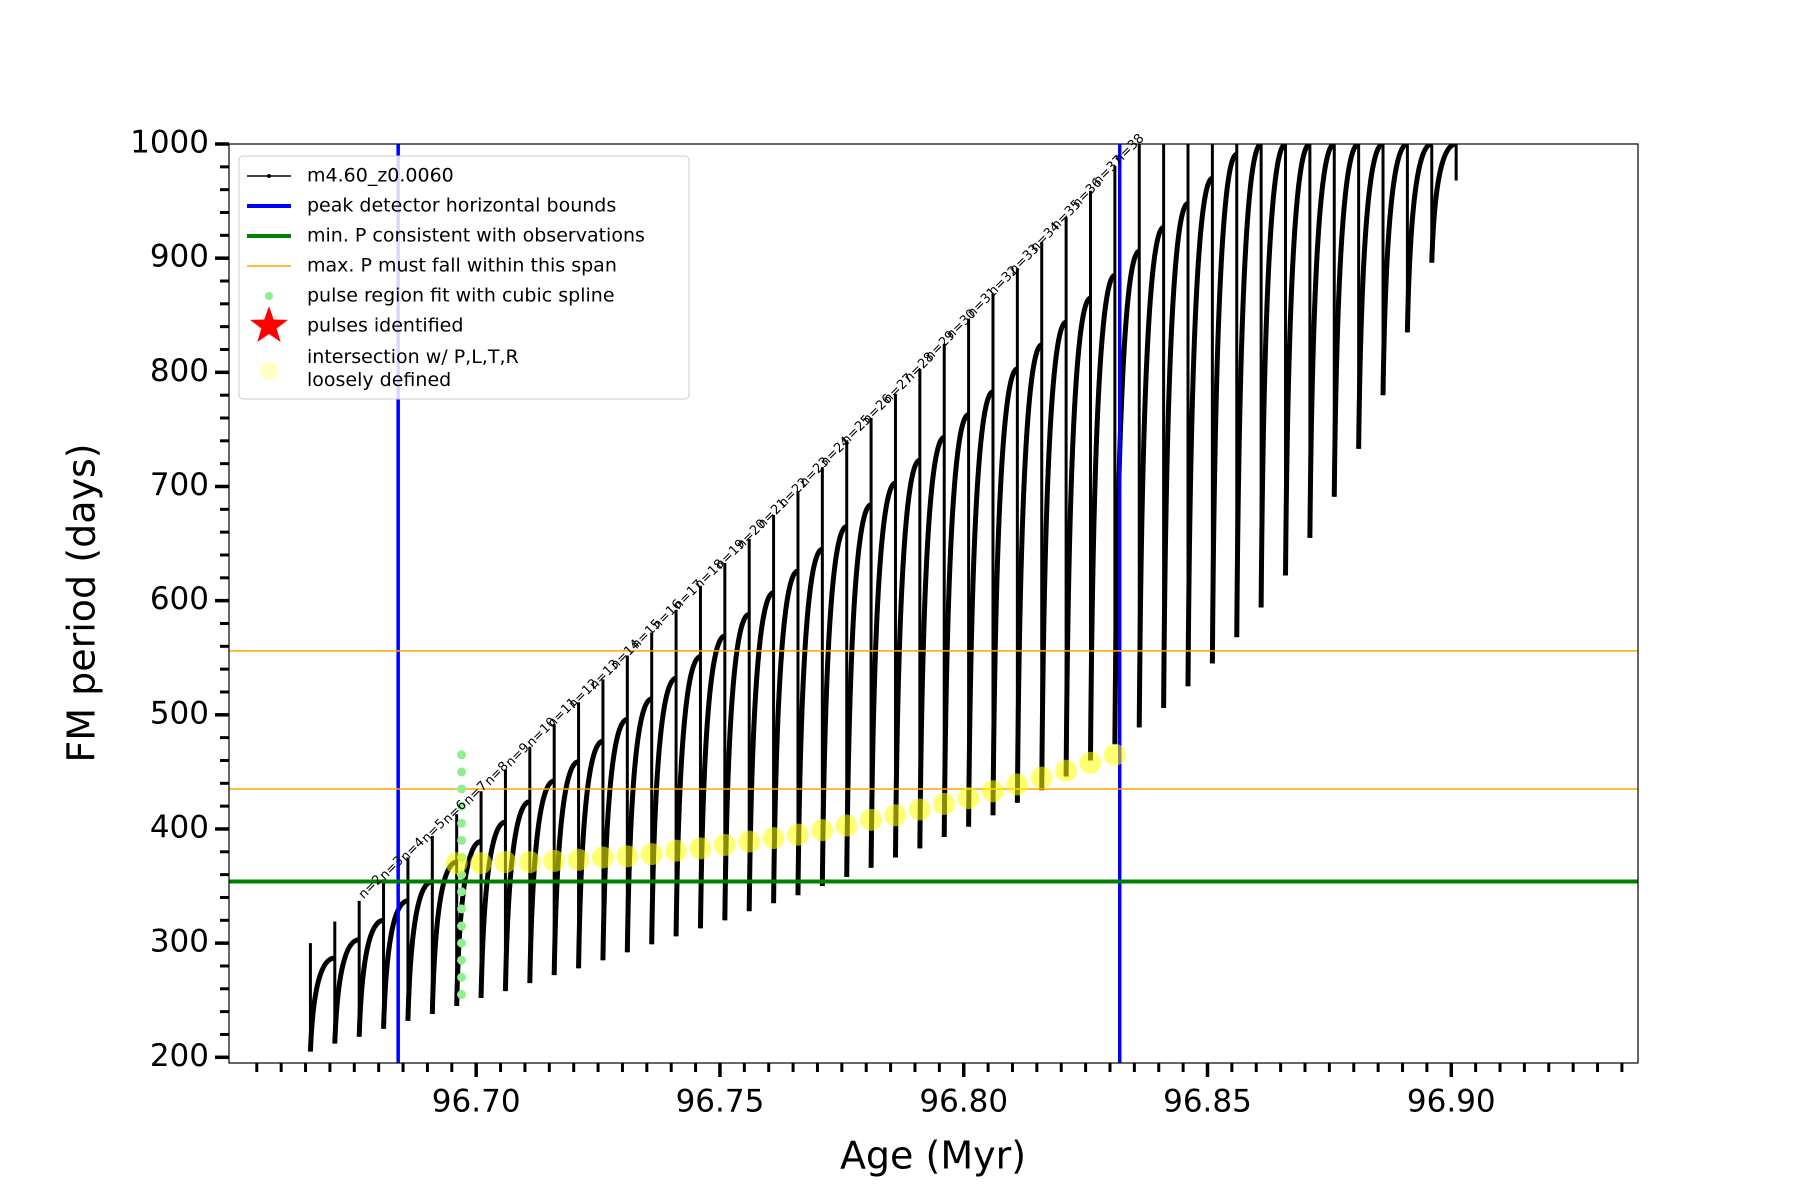  What do you see at coordinates (179, 827) in the screenshot?
I see `y-tick-label: 400` at bounding box center [179, 827].